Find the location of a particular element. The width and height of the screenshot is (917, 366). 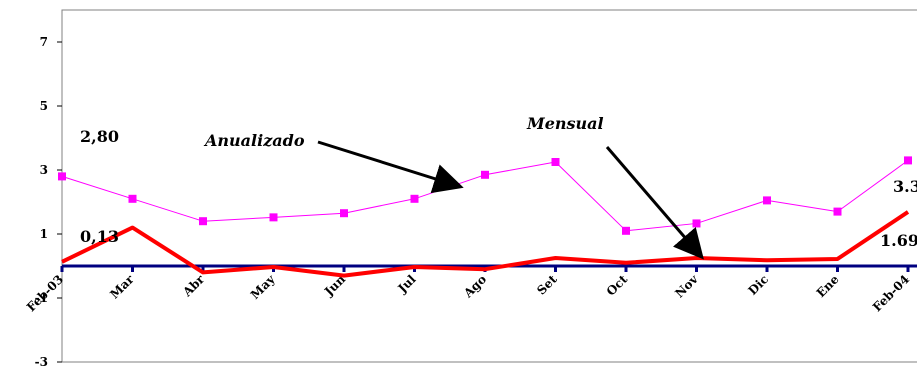

anualizado-arrow is located at coordinates (390, 167).